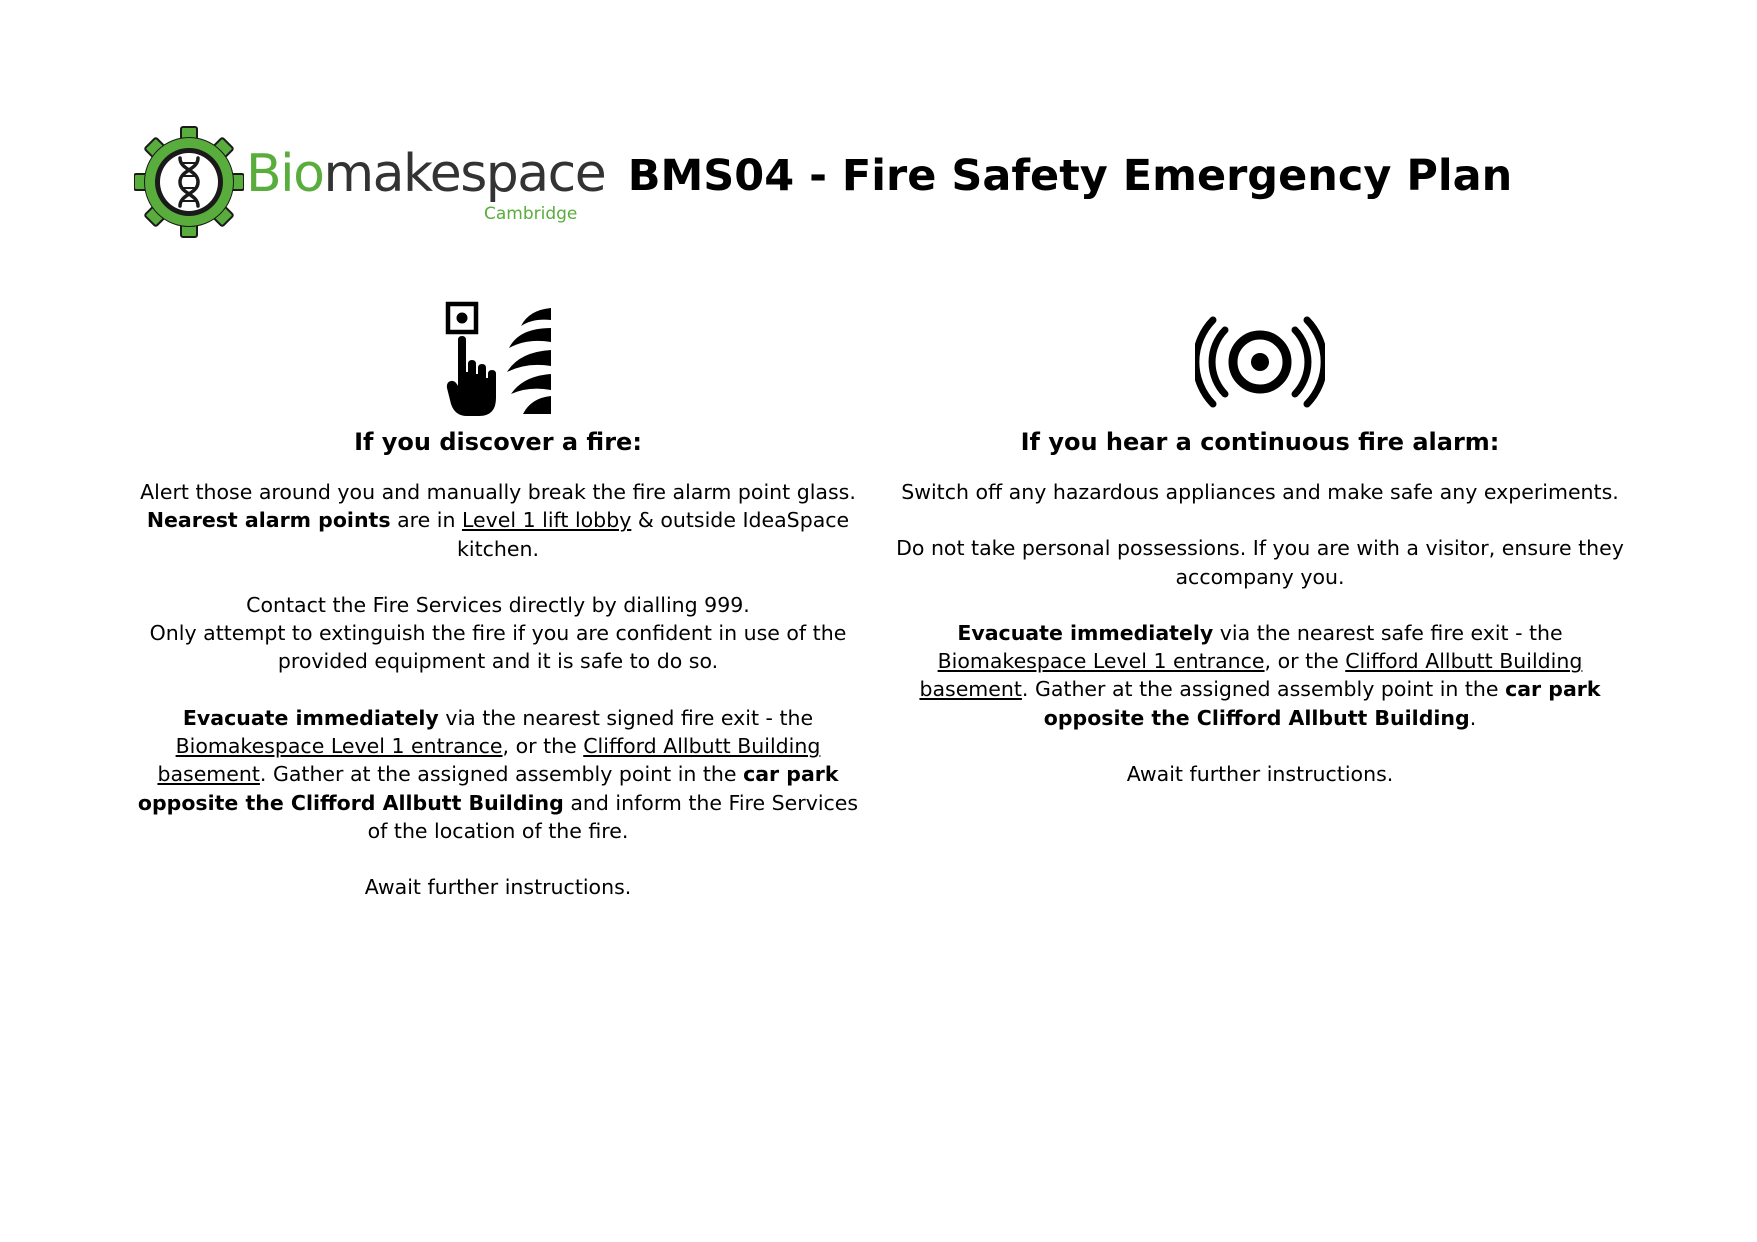  Describe the element at coordinates (1388, 632) in the screenshot. I see `evacuate-text-1: via the nearest safe fire exit - the` at that location.